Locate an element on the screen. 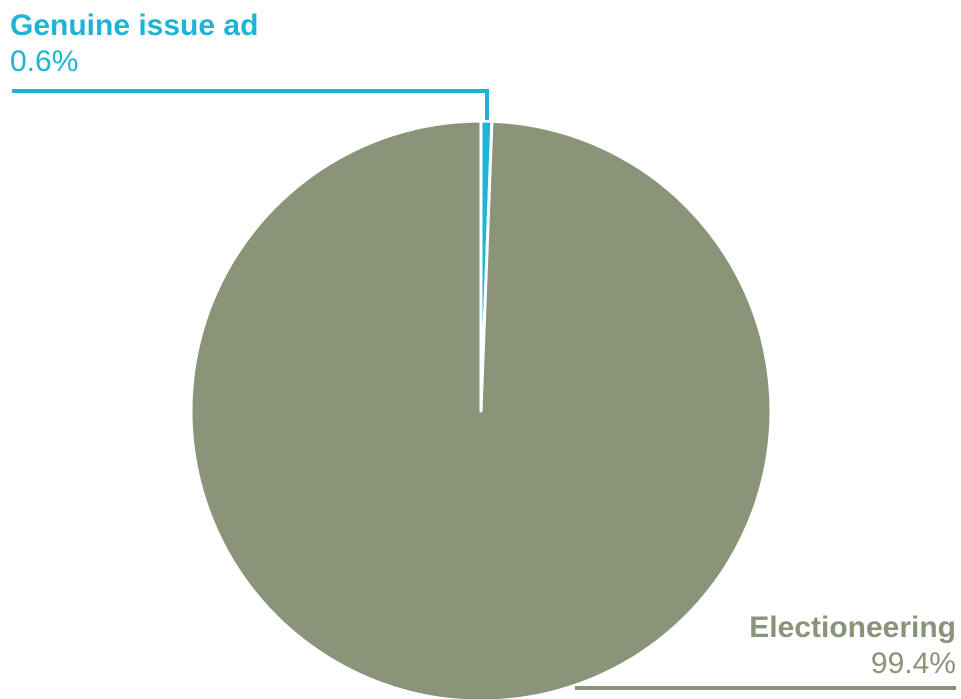 The width and height of the screenshot is (961, 699). slice-value-genuine-issue-ad: 0.6% is located at coordinates (44, 61).